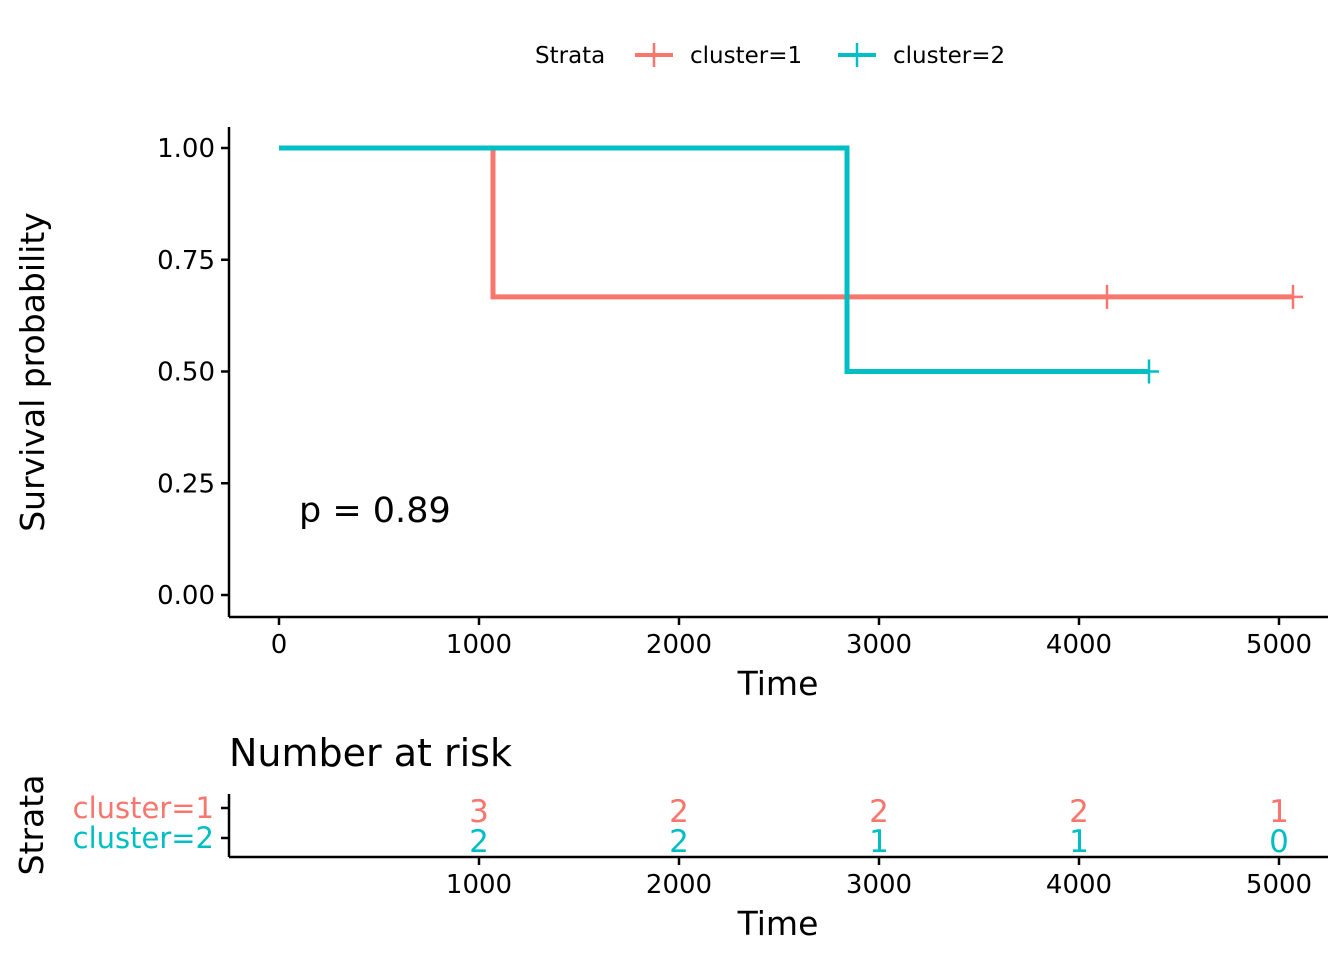 The width and height of the screenshot is (1344, 960). Describe the element at coordinates (31, 825) in the screenshot. I see `risk-table-y-title: Strata` at that location.